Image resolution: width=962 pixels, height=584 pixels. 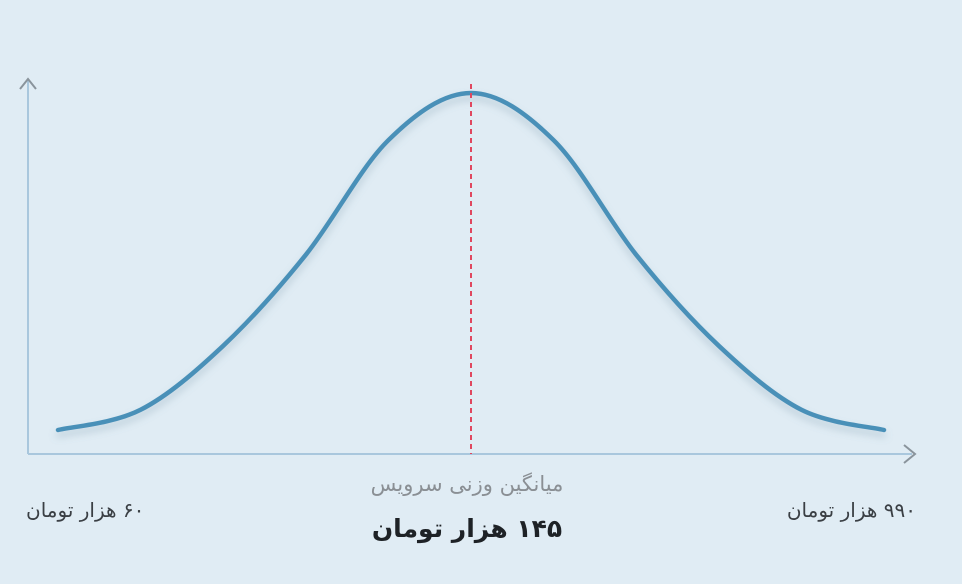 I want to click on x-max-label: ۹۹۰ هزار تومان, so click(x=851, y=510).